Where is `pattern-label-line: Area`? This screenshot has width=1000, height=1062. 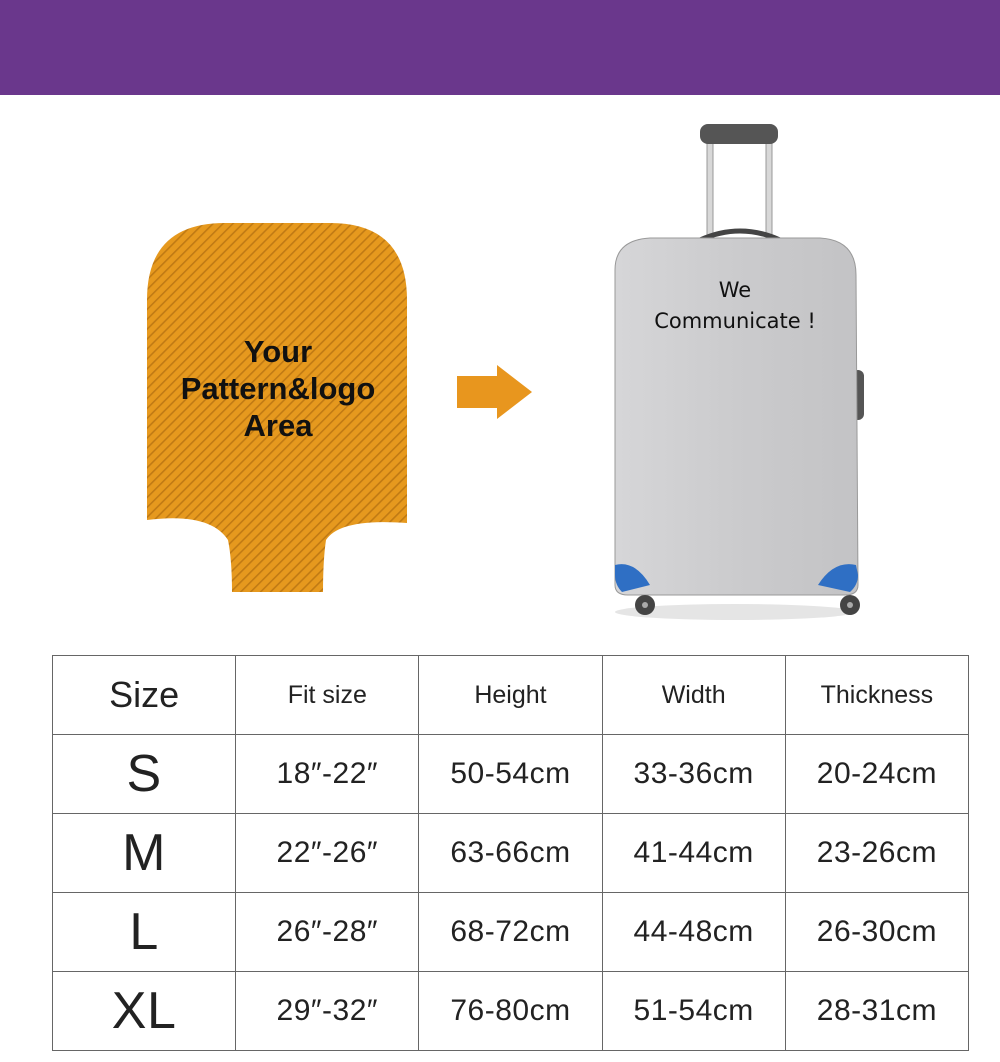 pattern-label-line: Area is located at coordinates (278, 425).